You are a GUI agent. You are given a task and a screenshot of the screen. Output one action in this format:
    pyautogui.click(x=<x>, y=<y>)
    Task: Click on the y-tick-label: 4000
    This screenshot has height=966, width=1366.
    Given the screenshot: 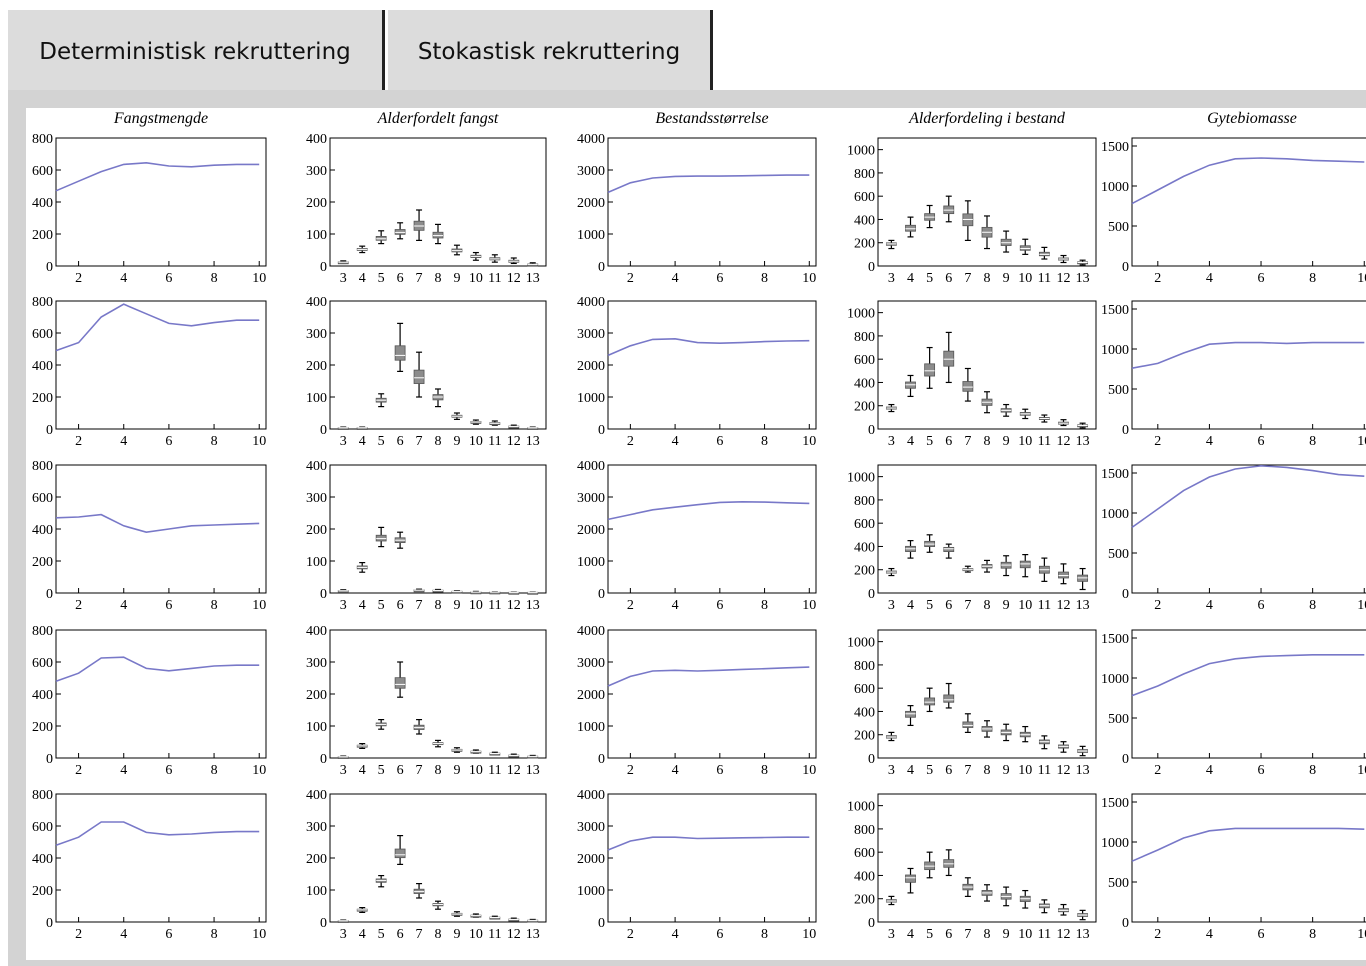 What is the action you would take?
    pyautogui.click(x=591, y=466)
    